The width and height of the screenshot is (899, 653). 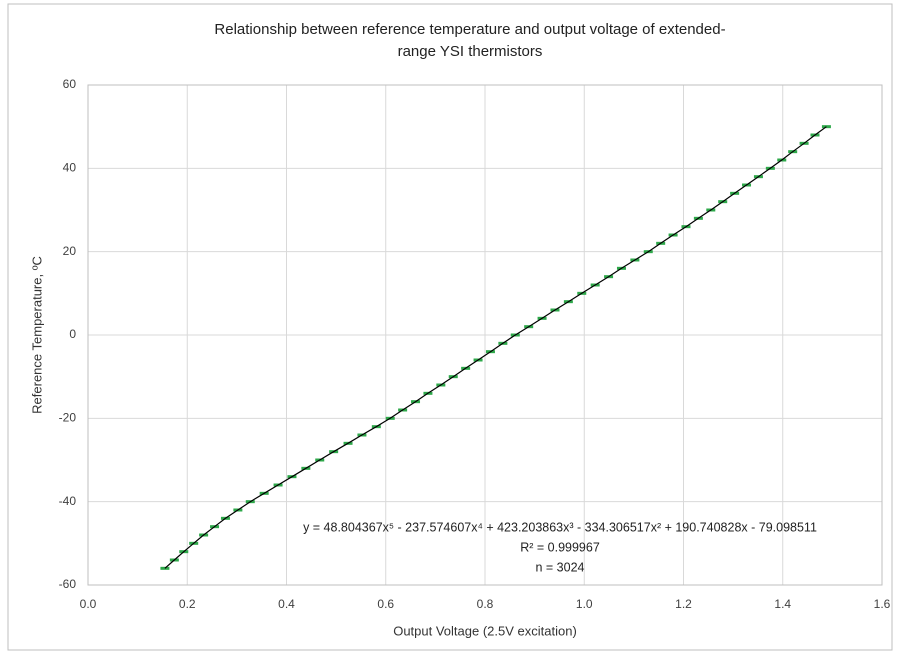 What do you see at coordinates (584, 604) in the screenshot?
I see `x-tick-label: 1.0` at bounding box center [584, 604].